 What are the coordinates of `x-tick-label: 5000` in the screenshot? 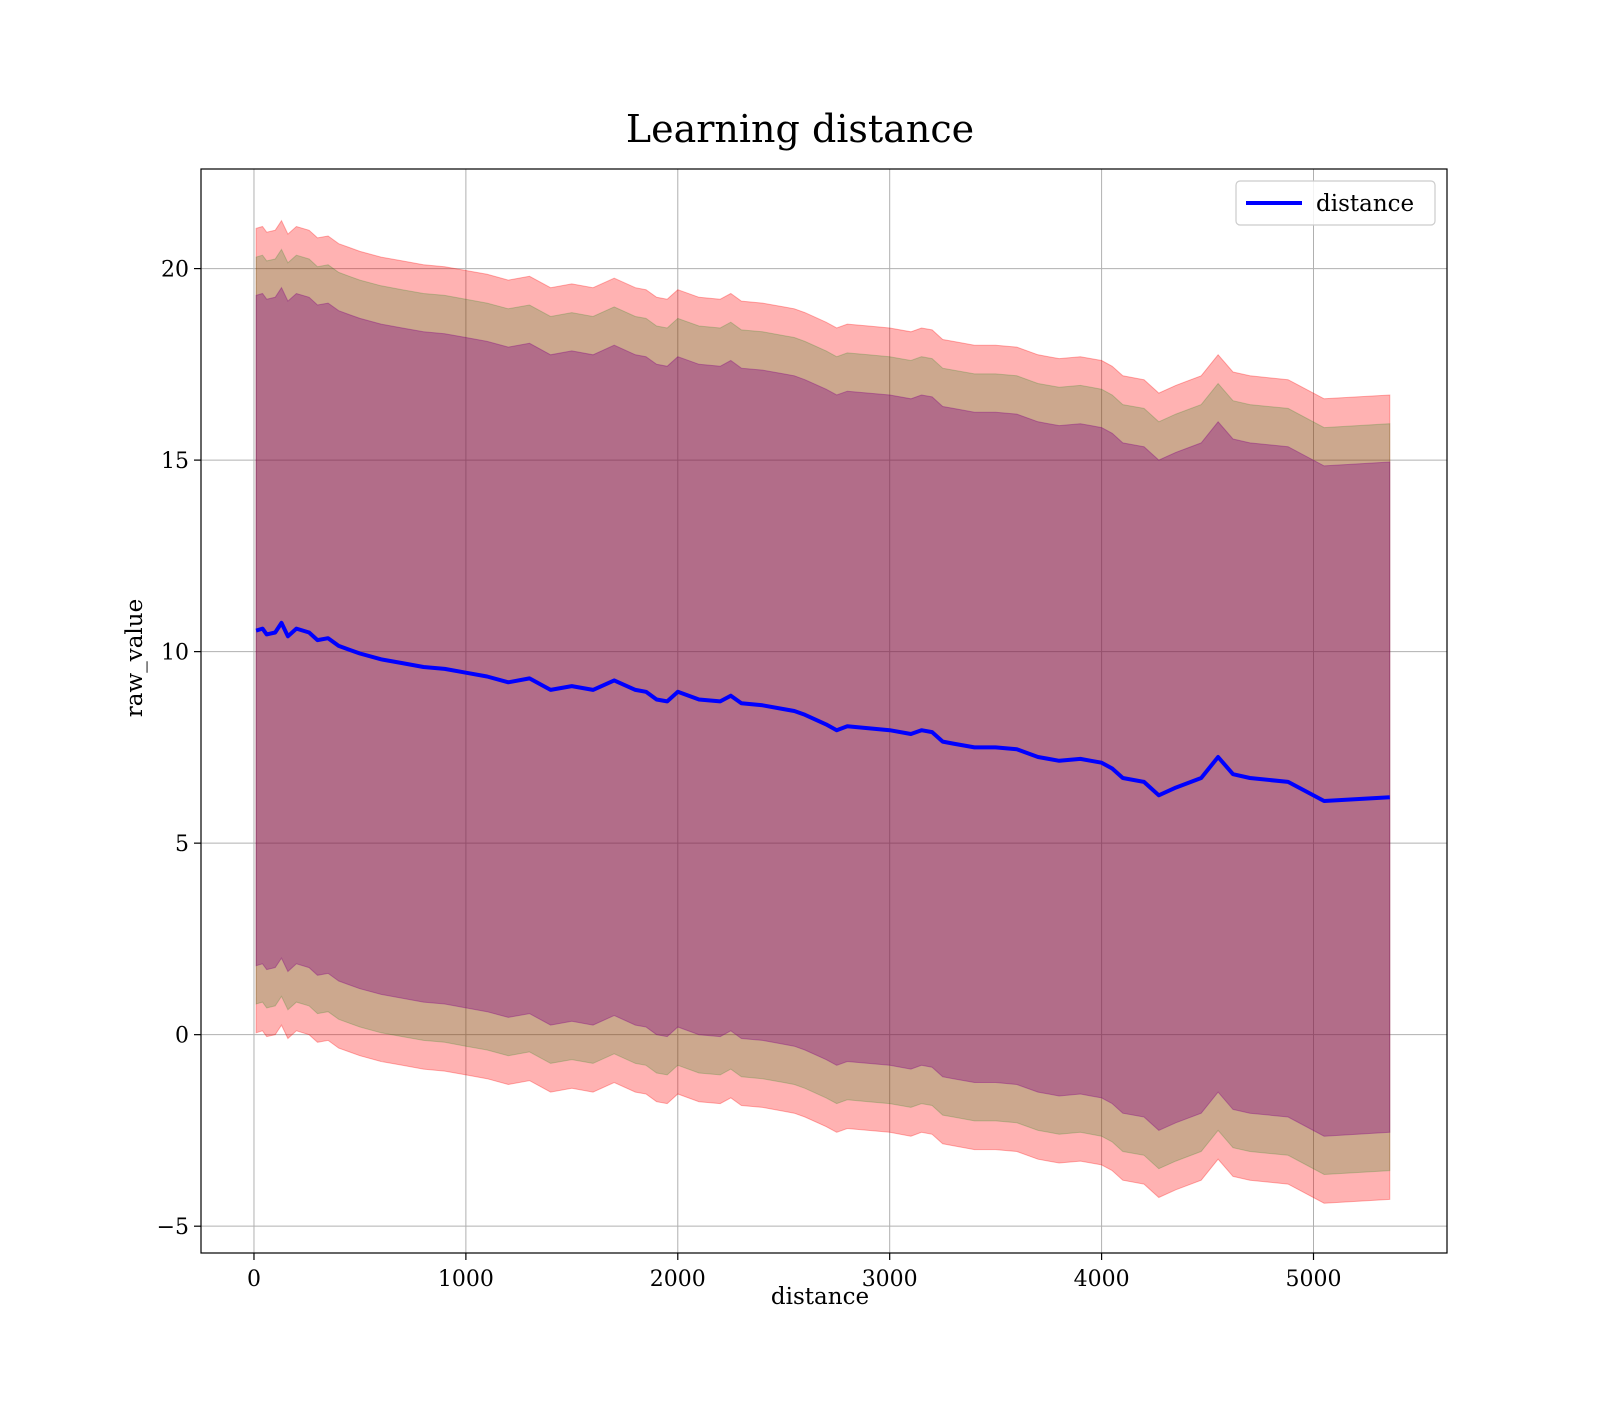 It's located at (1314, 1279).